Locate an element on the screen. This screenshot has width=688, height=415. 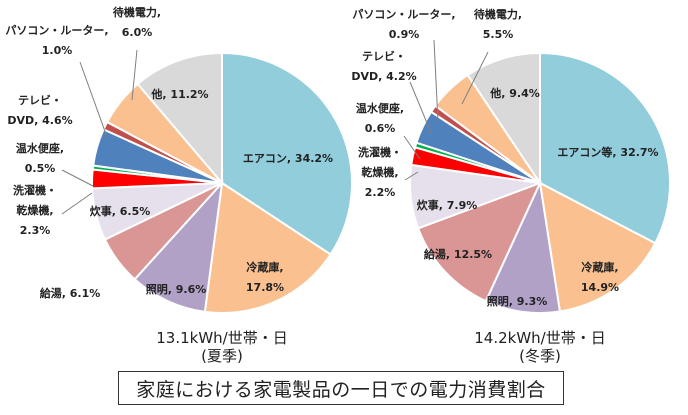
slice-label-line: エアコン, 34.2% is located at coordinates (288, 158).